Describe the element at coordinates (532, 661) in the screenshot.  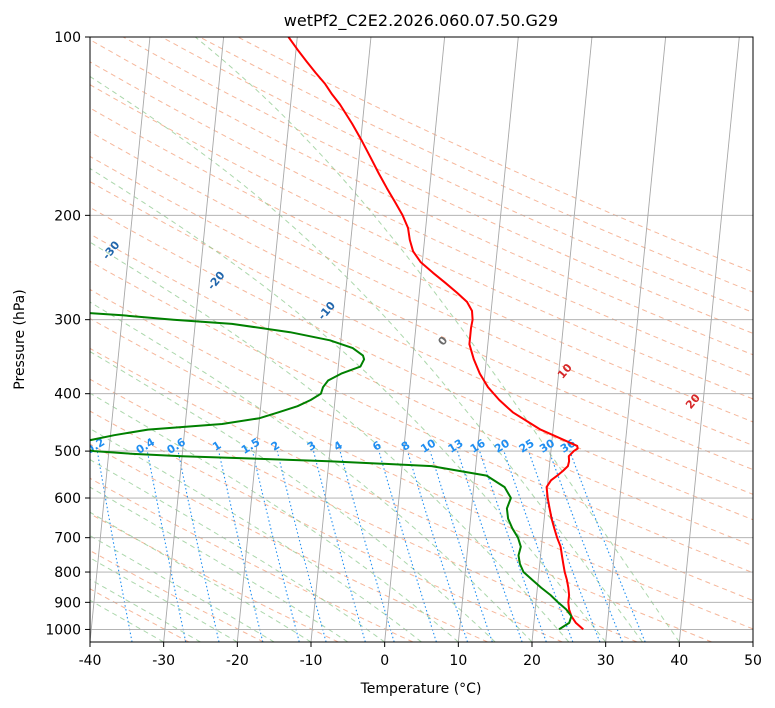
I see `x-tick-label: 20` at that location.